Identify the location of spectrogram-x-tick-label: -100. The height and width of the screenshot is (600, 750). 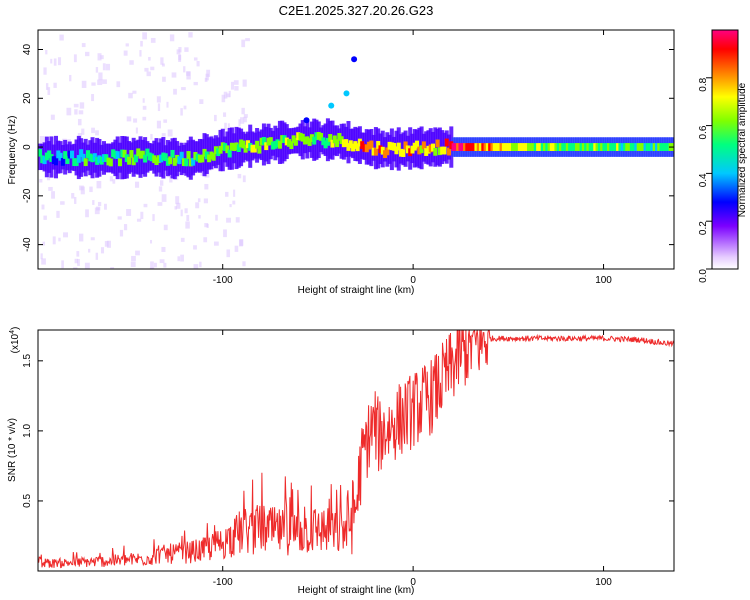
(223, 280).